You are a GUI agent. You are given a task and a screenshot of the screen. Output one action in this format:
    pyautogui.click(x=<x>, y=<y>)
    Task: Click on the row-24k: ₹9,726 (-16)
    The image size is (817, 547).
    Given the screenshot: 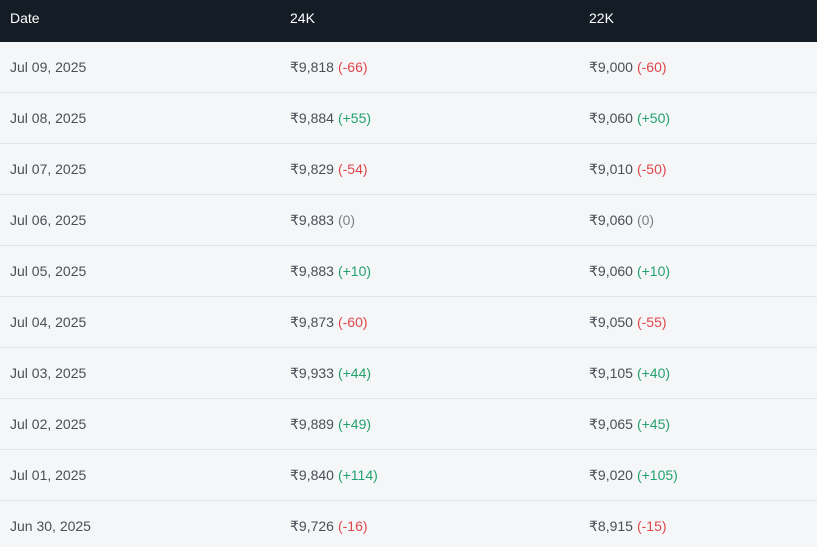 What is the action you would take?
    pyautogui.click(x=439, y=526)
    